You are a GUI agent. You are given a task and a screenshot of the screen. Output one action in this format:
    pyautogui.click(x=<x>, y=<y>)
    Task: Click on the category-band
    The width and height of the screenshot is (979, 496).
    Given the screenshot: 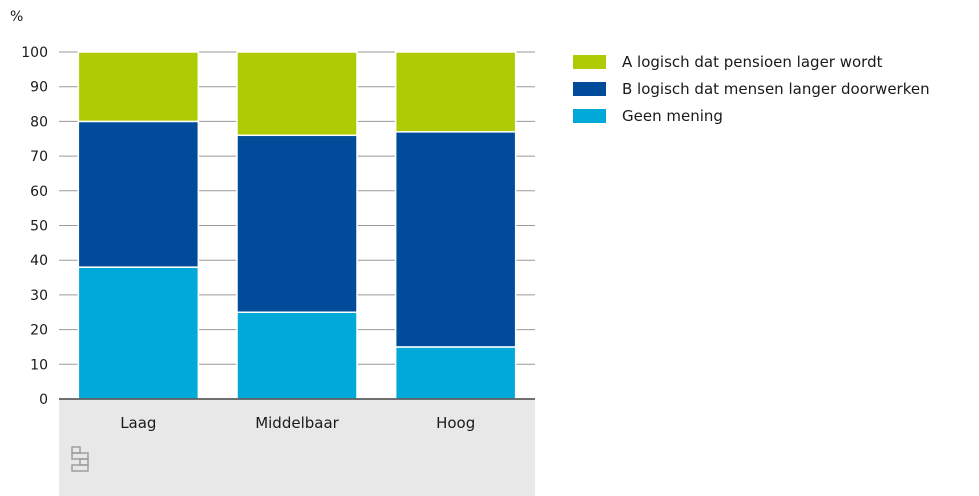 What is the action you would take?
    pyautogui.click(x=297, y=447)
    